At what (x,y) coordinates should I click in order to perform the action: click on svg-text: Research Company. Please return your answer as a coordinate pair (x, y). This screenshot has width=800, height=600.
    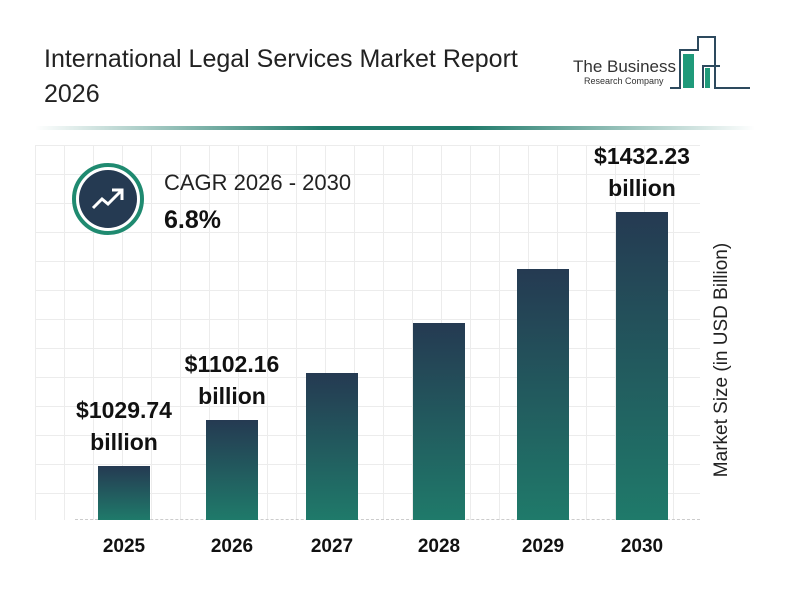
    Looking at the image, I should click on (624, 81).